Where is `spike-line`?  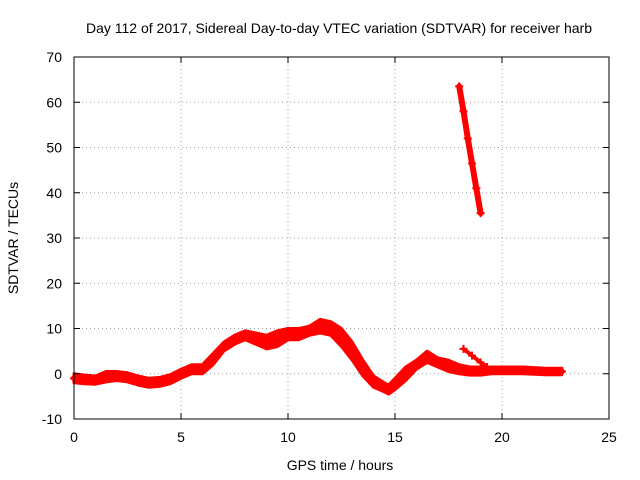
spike-line is located at coordinates (470, 150).